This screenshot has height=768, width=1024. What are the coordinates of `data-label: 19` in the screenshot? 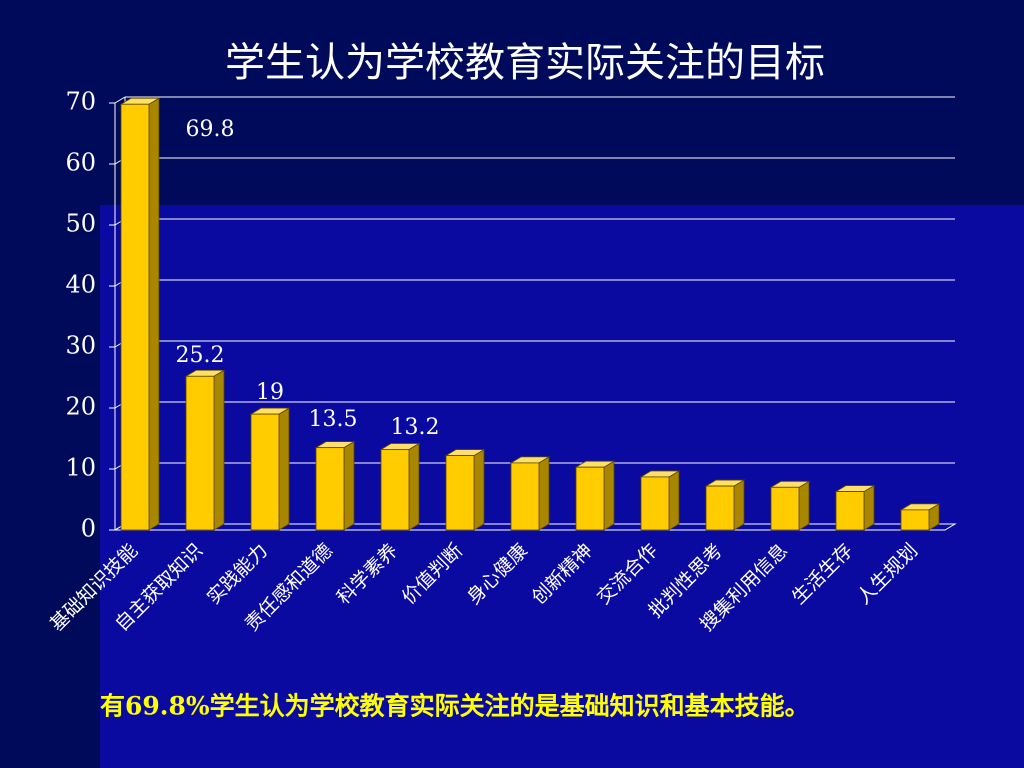 It's located at (270, 392).